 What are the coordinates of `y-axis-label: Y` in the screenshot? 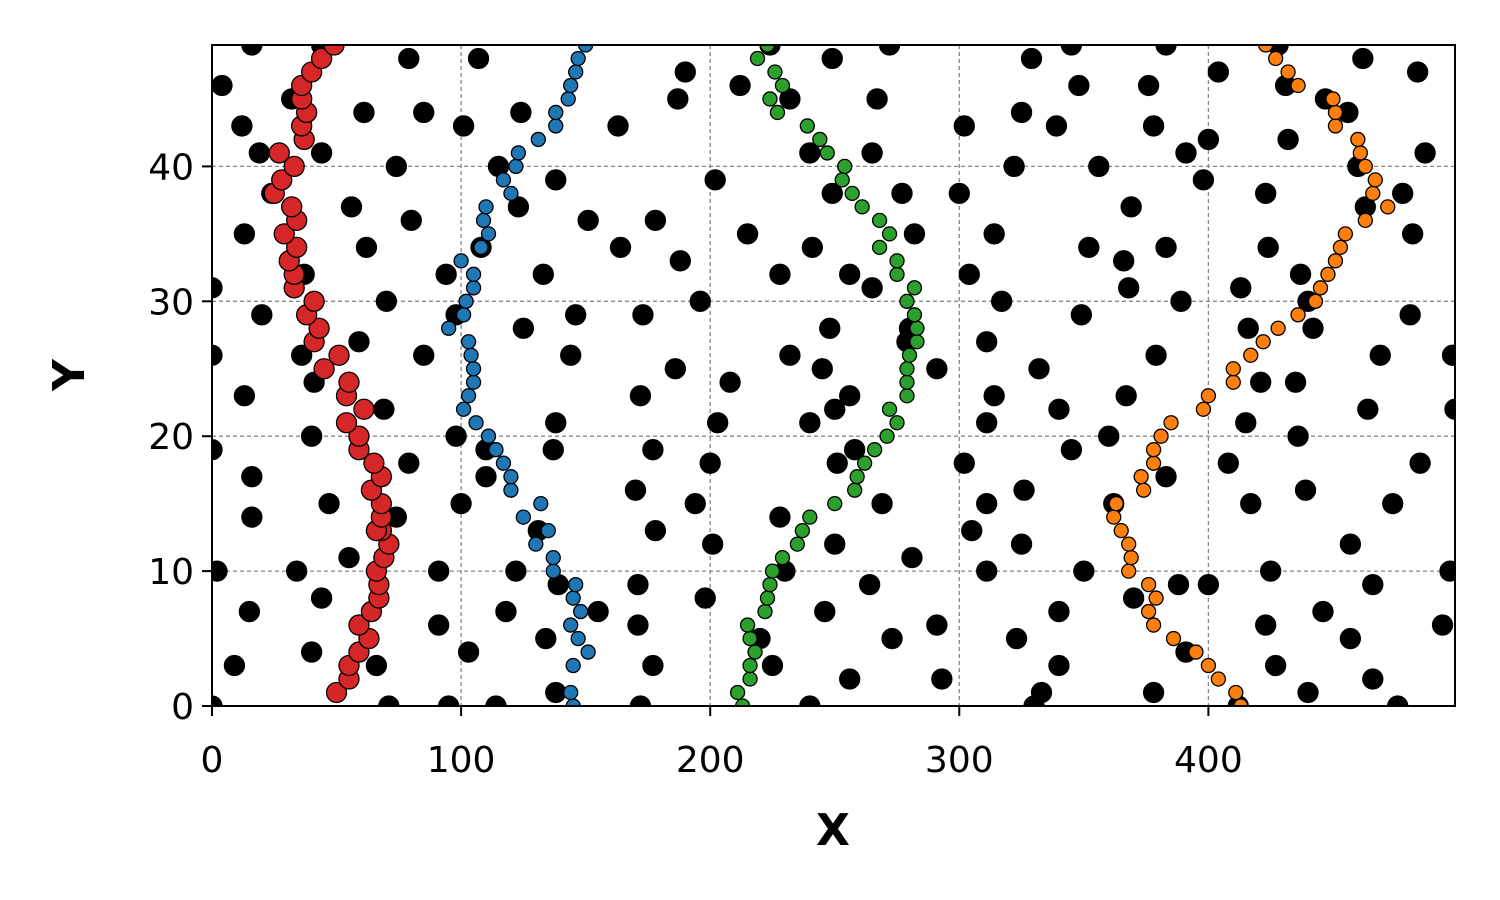 It's located at (69, 375).